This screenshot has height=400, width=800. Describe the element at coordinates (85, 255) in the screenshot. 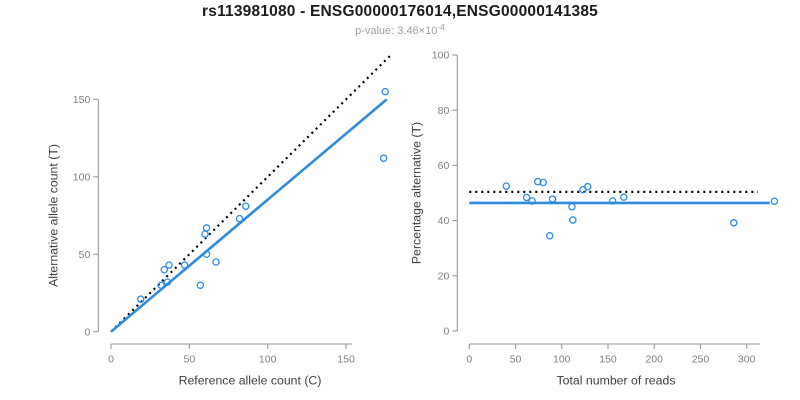

I see `y-tick-label: 50` at that location.